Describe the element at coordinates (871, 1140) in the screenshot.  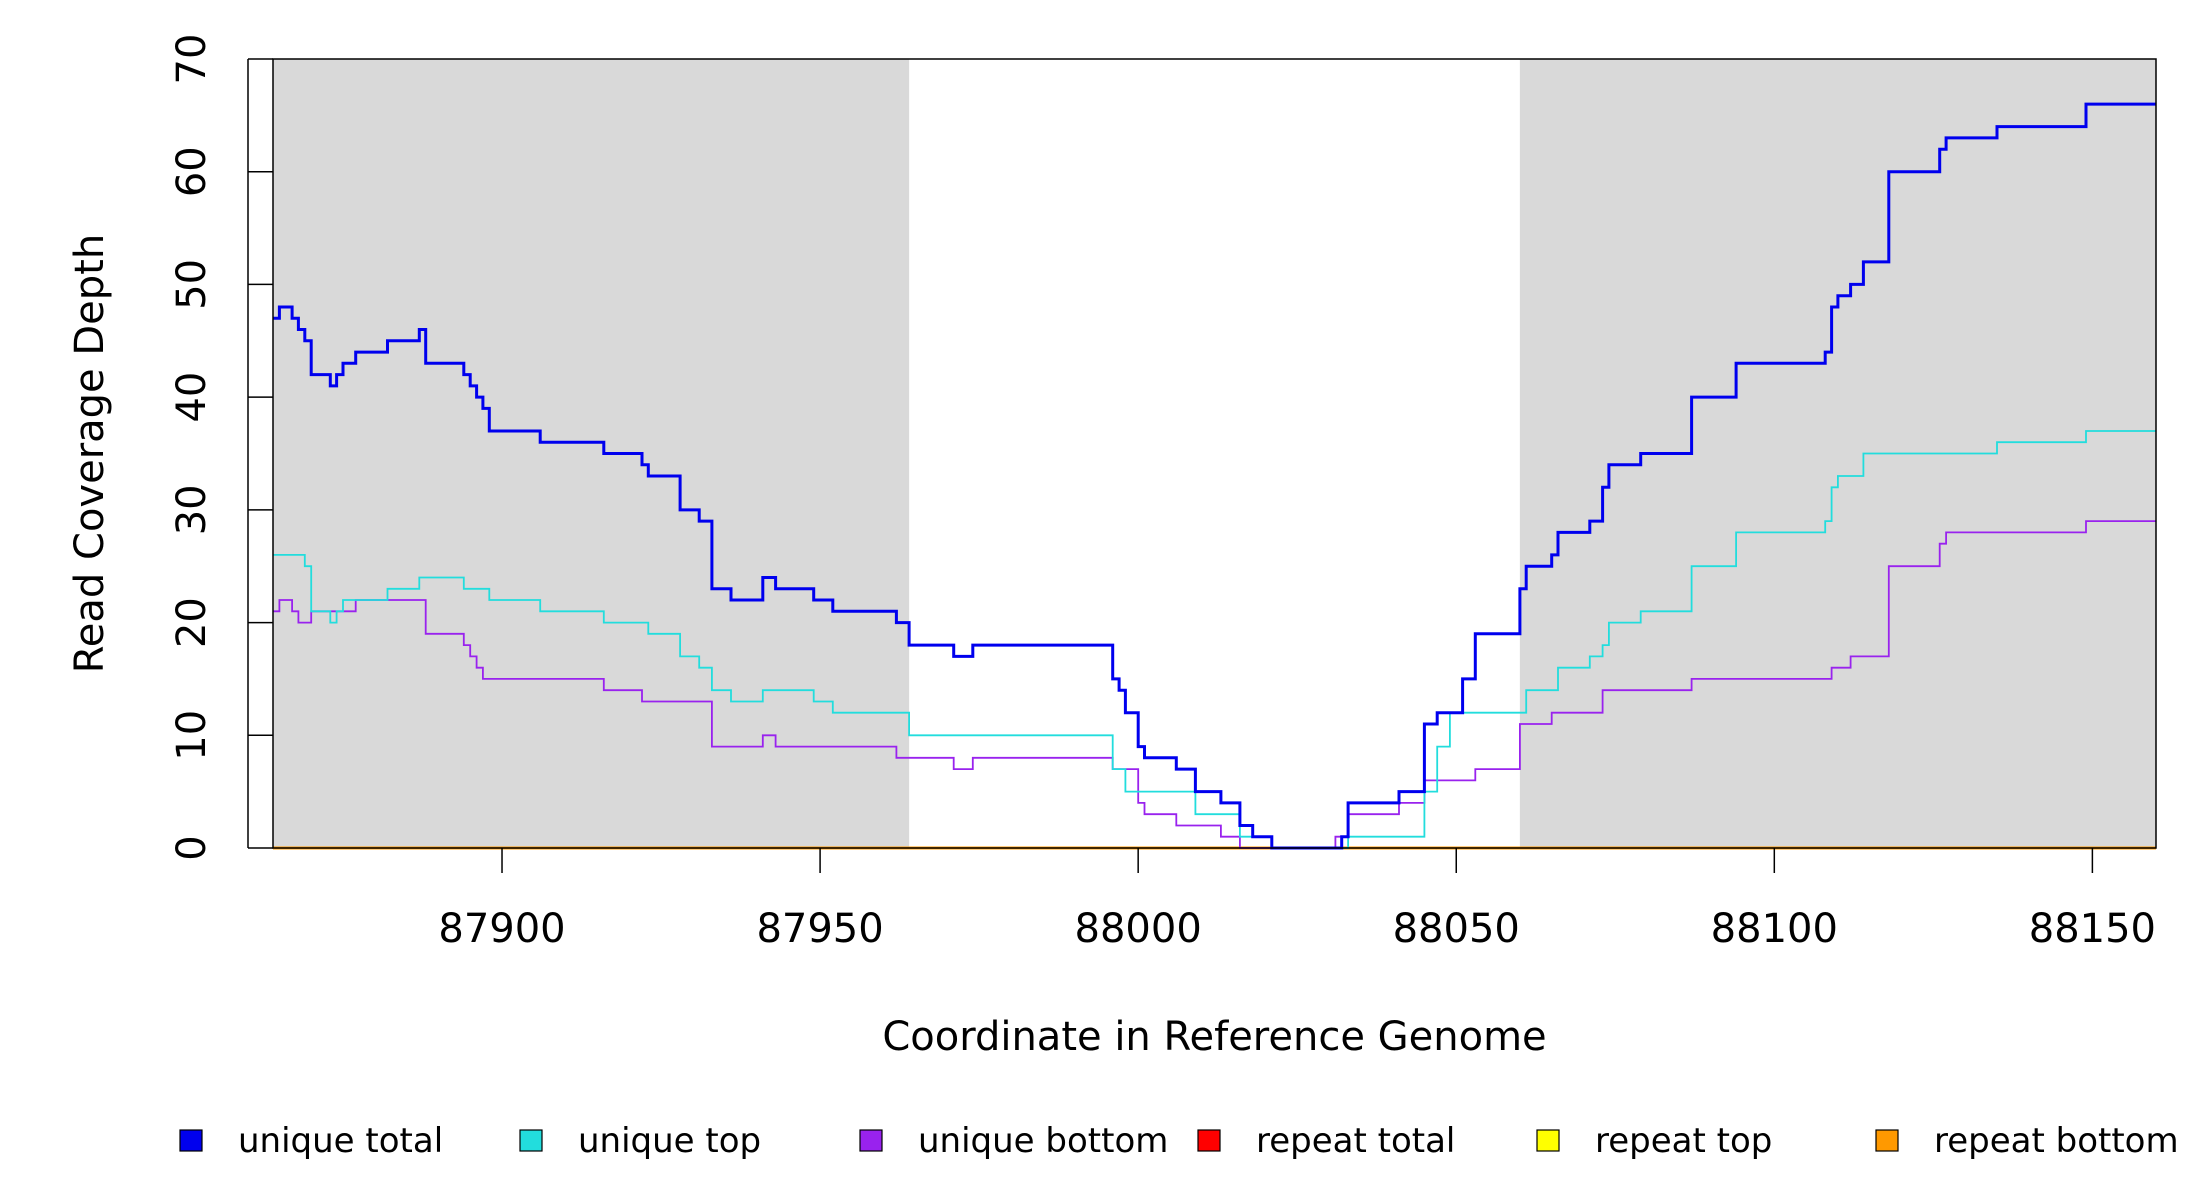
I see `legend-swatch-unique-bottom` at that location.